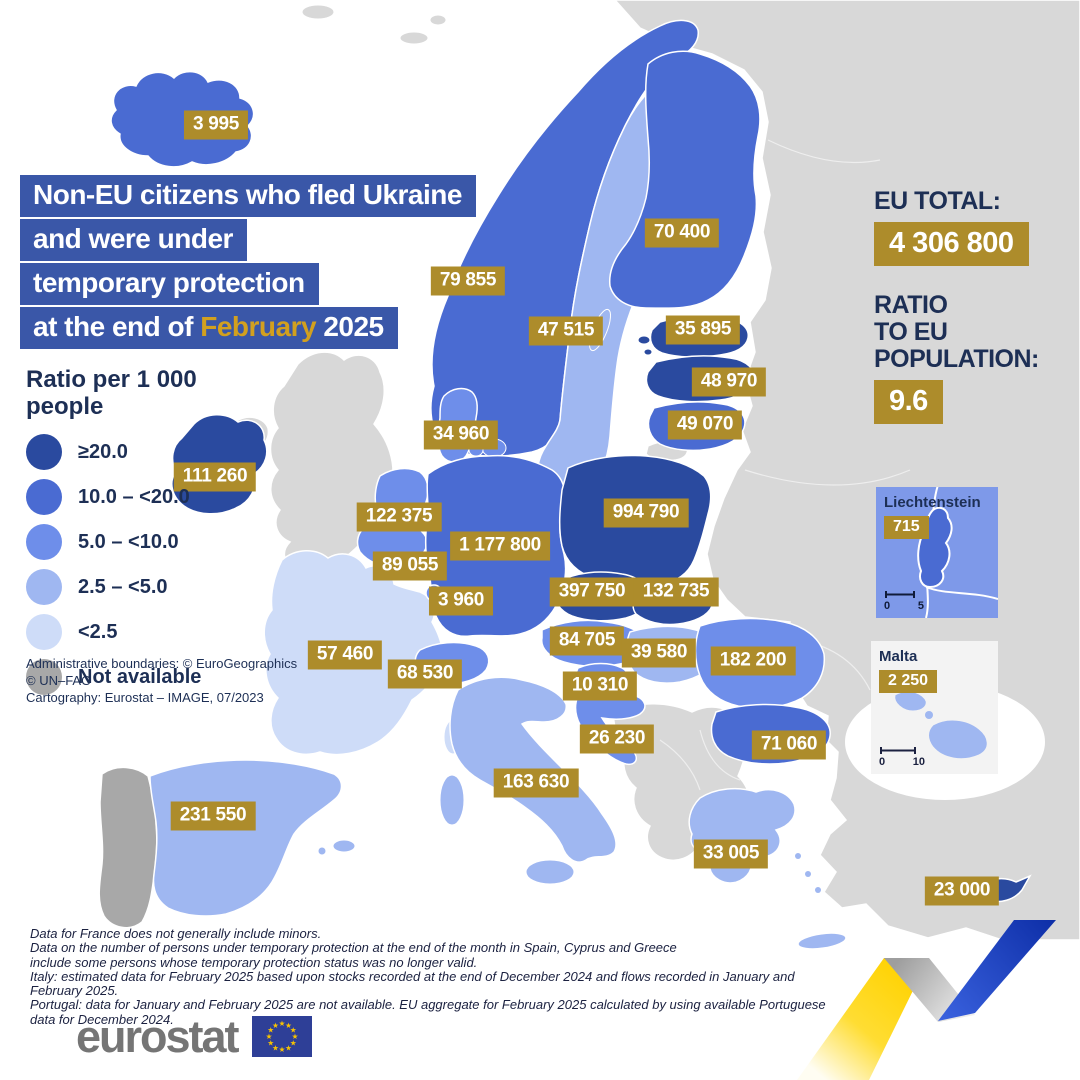 The width and height of the screenshot is (1080, 1080). I want to click on malta-inset-title: Malta, so click(898, 656).